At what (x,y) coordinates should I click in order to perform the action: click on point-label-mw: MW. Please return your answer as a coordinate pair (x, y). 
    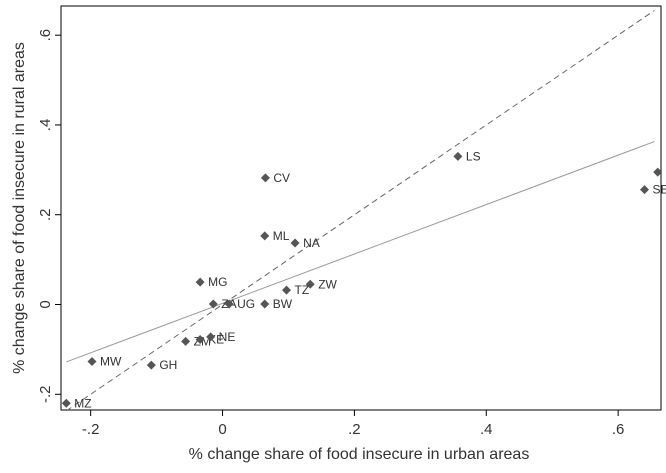
    Looking at the image, I should click on (111, 362).